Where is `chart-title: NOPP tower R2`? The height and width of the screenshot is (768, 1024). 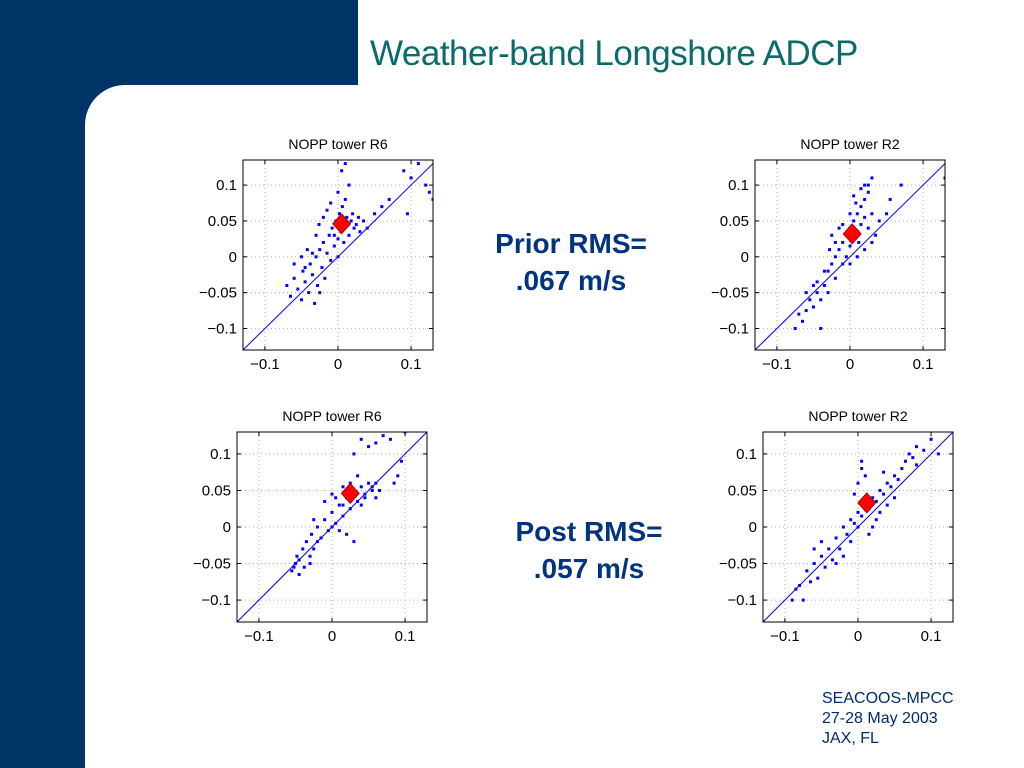
chart-title: NOPP tower R2 is located at coordinates (858, 416).